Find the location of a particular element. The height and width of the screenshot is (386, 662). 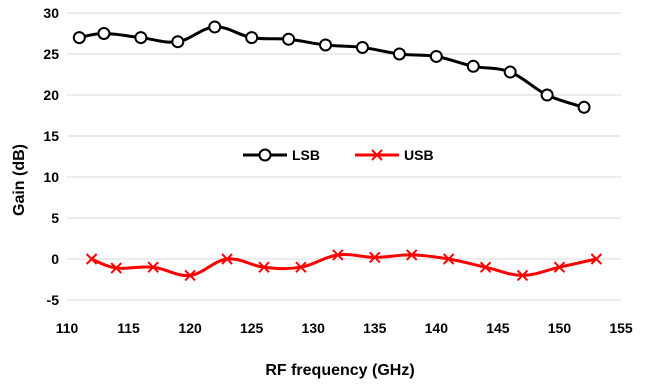

y-tick-label: 25 is located at coordinates (51, 54).